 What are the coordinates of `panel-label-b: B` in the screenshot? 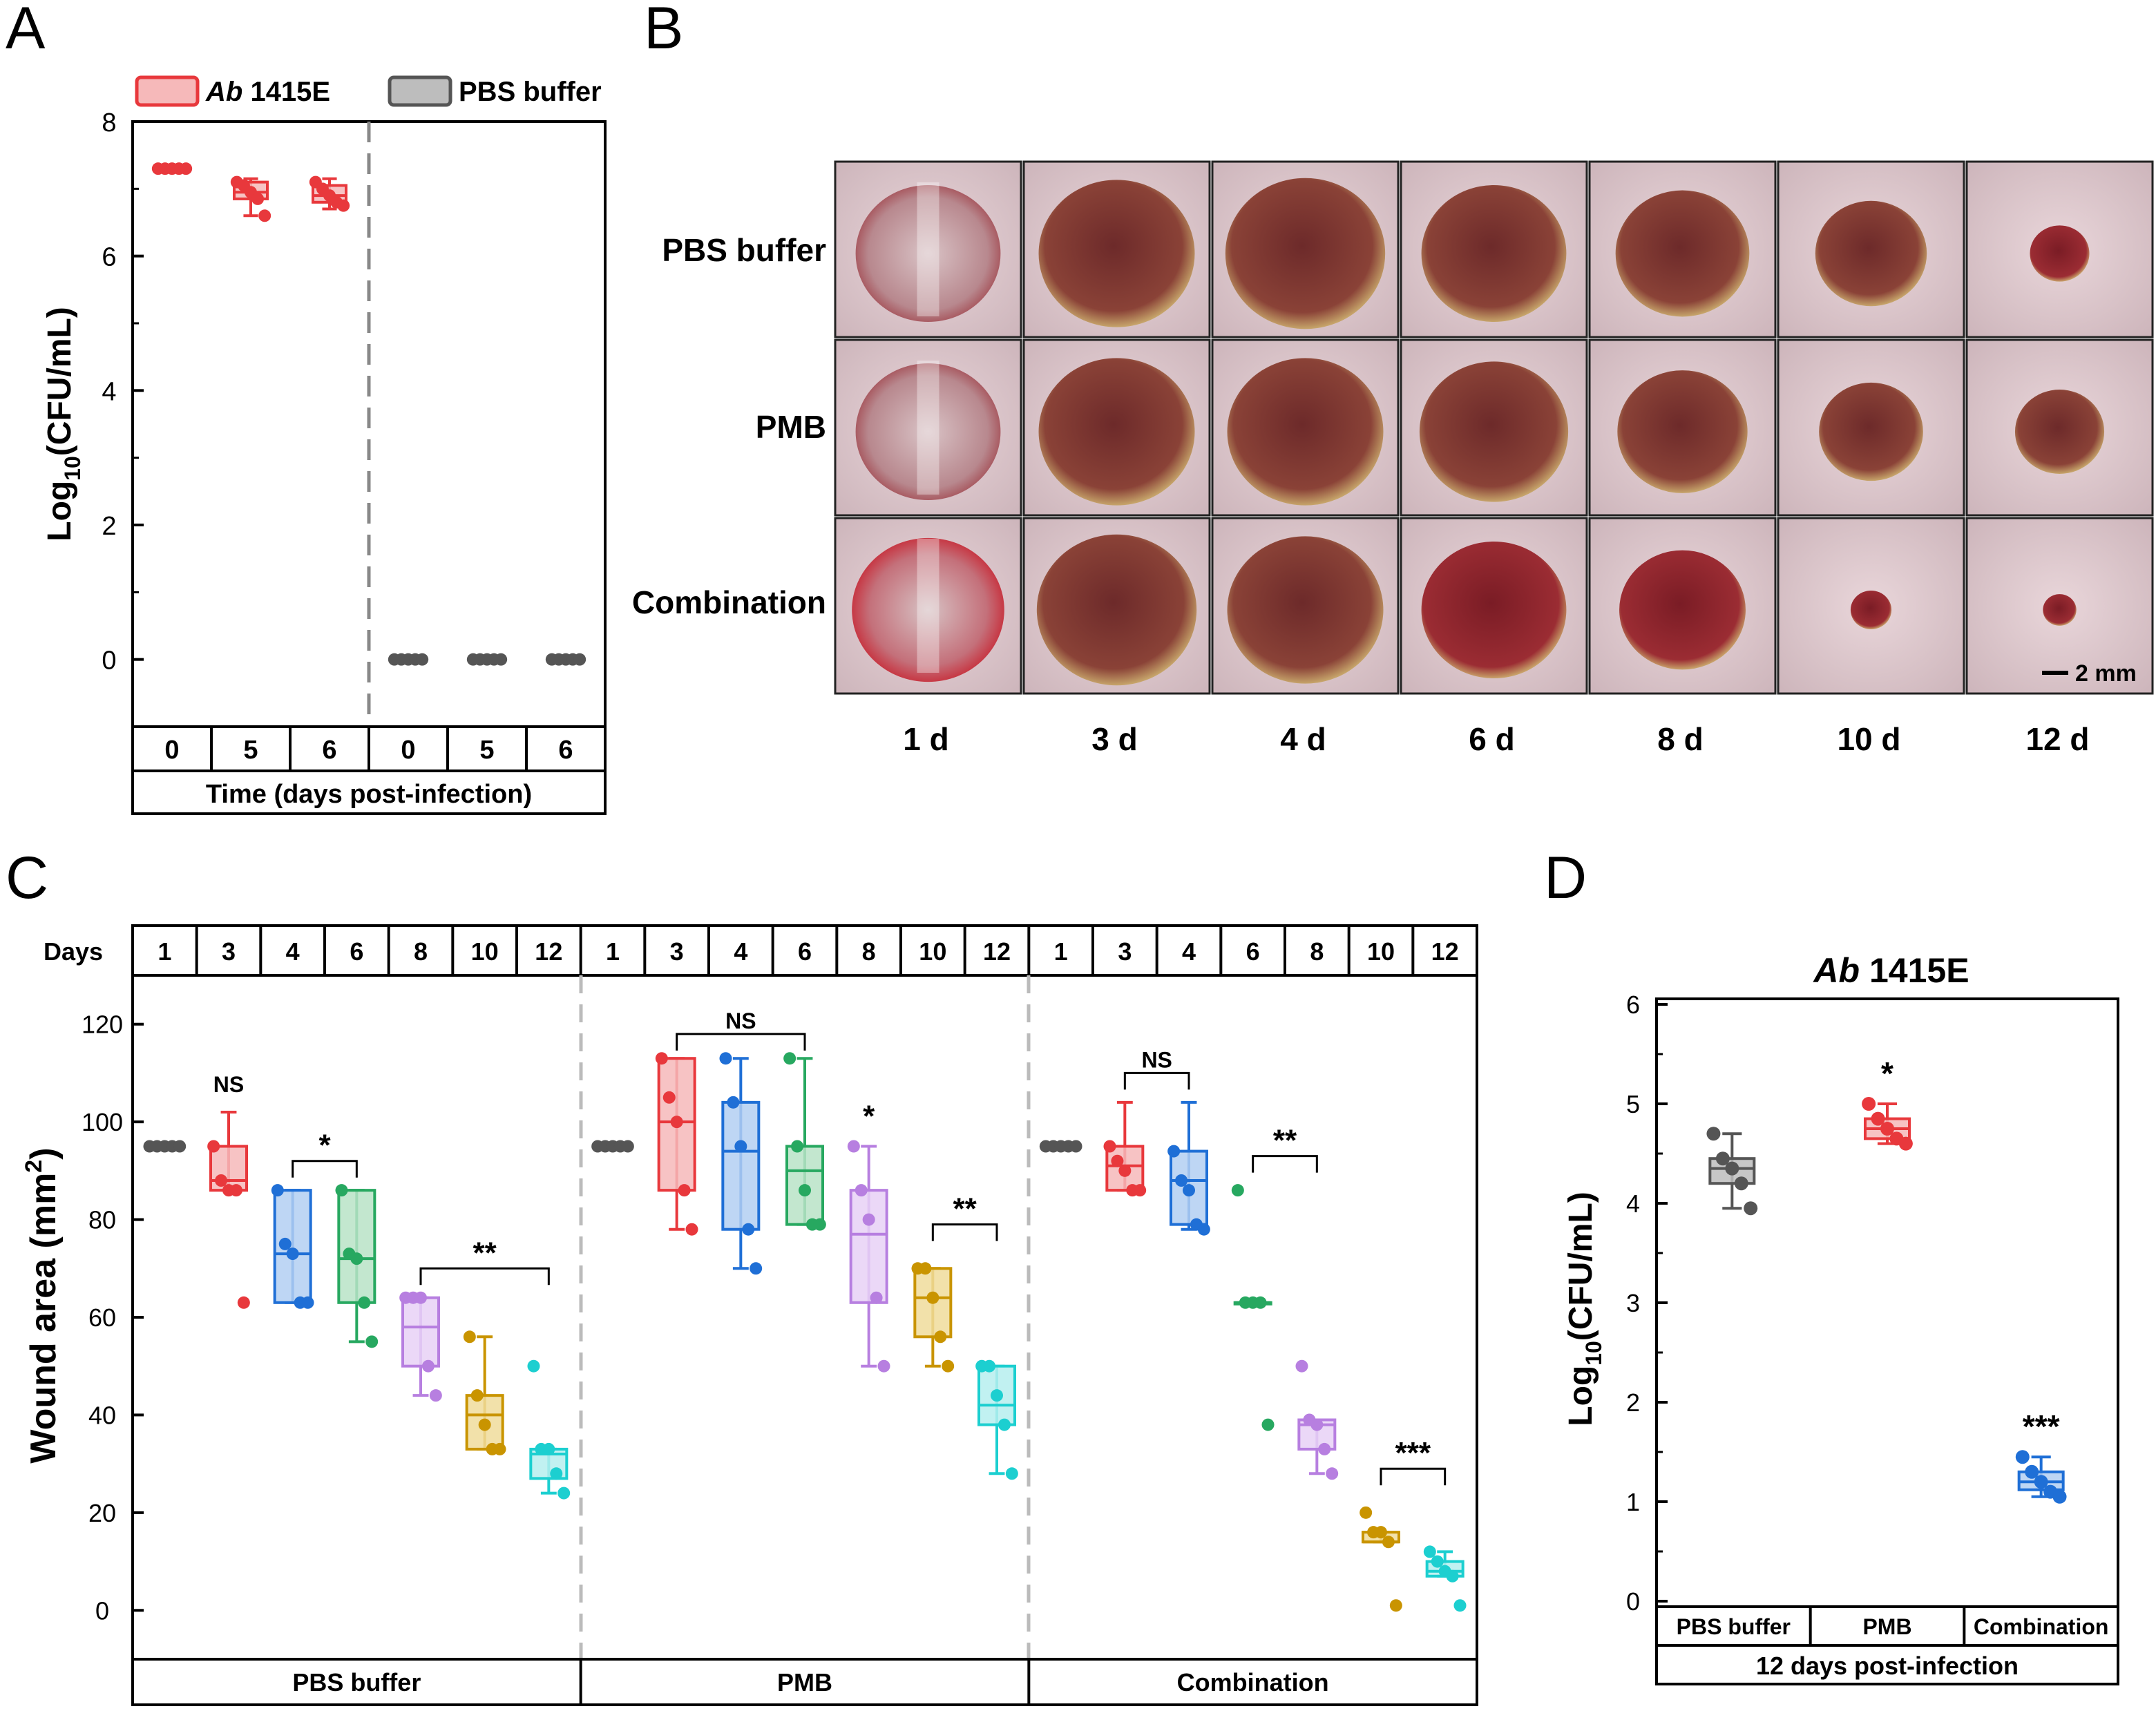 It's located at (663, 30).